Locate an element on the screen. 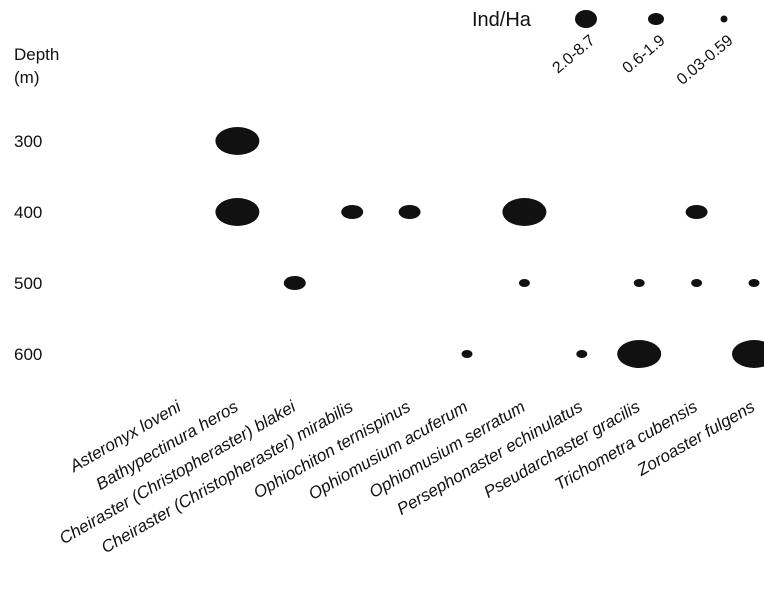 Image resolution: width=764 pixels, height=591 pixels. legend-title: Ind/Ha is located at coordinates (502, 20).